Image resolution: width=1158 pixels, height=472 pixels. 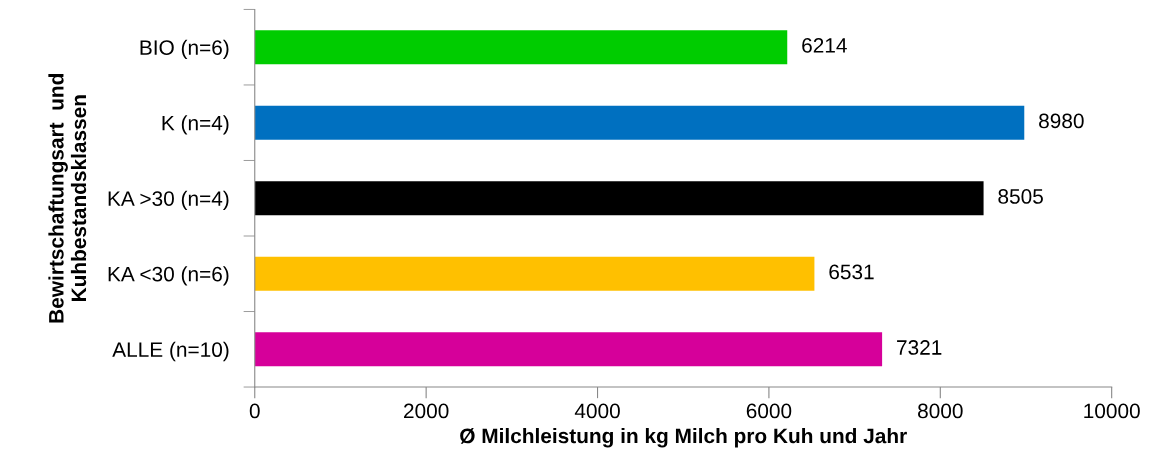 I want to click on data-label: 6214, so click(x=824, y=45).